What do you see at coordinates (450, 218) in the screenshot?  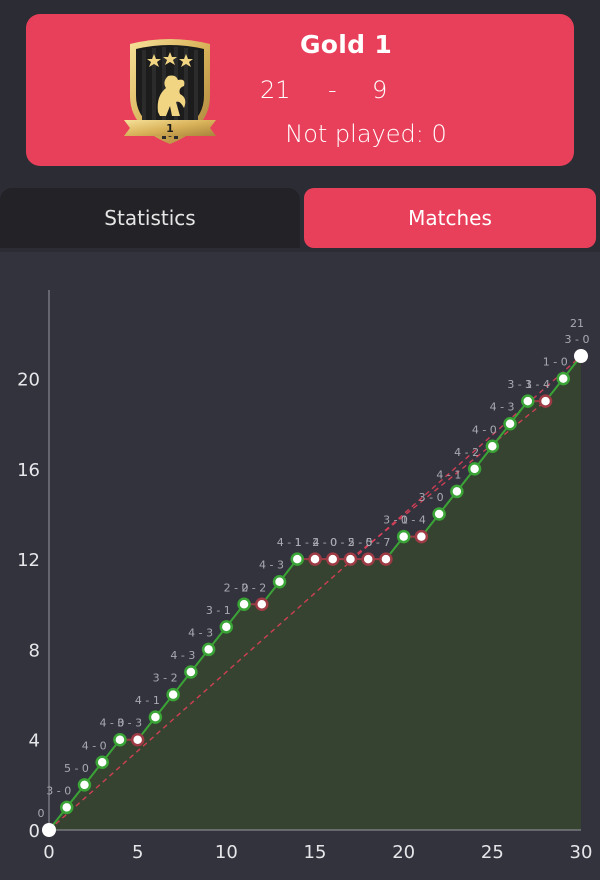 I see `tab-matches: Matches` at bounding box center [450, 218].